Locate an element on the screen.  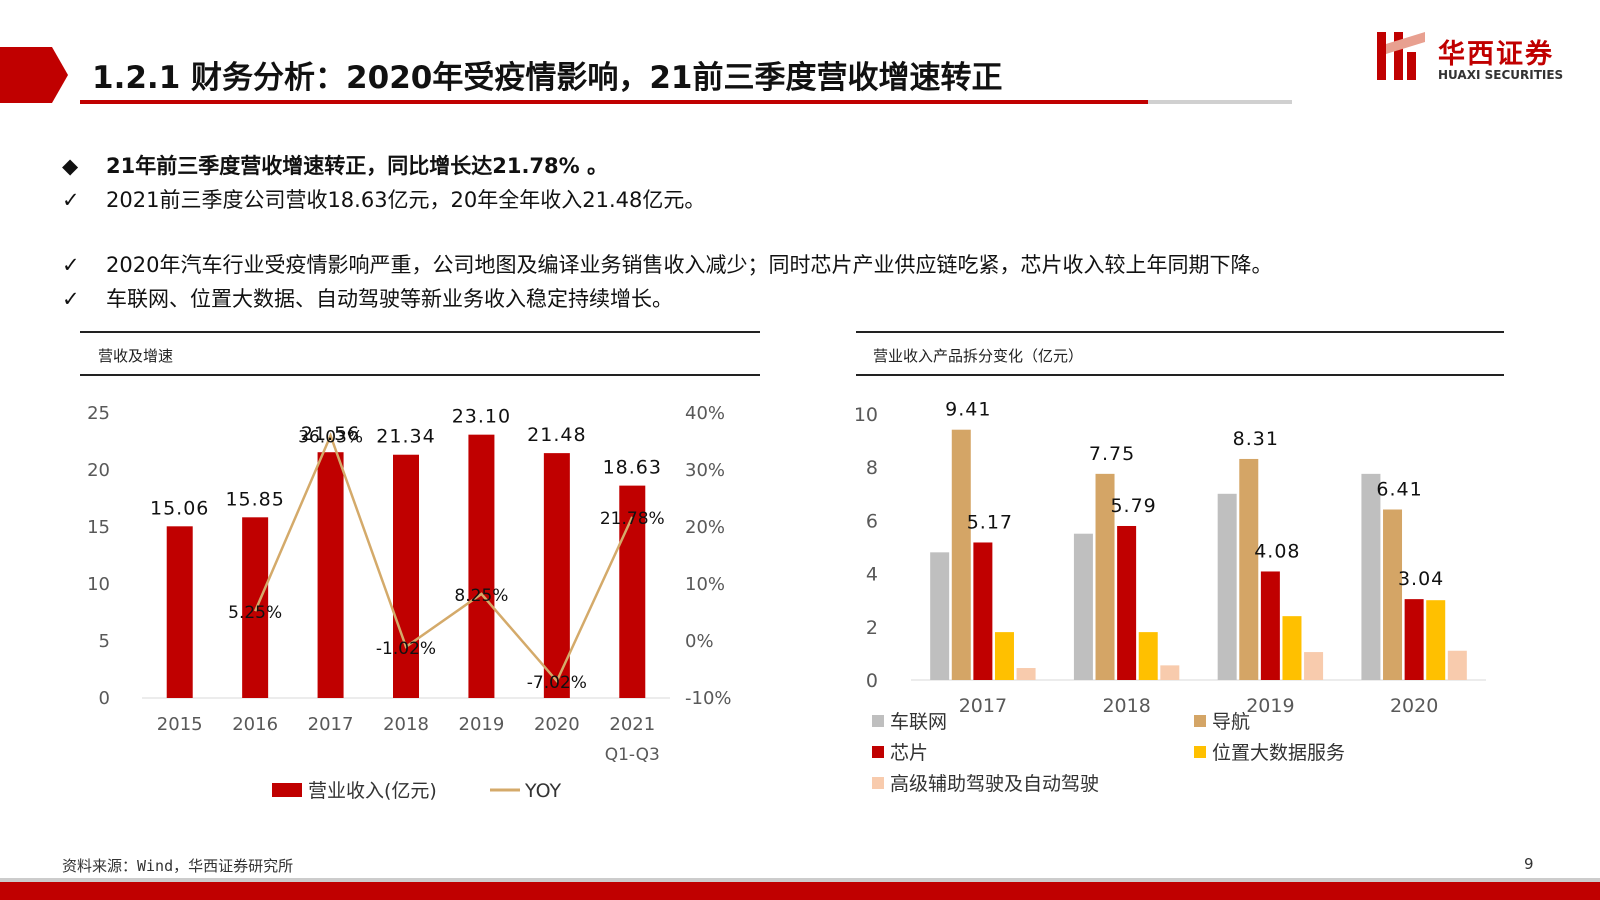
x-tick-sublabel: Q1-Q3 is located at coordinates (632, 755).